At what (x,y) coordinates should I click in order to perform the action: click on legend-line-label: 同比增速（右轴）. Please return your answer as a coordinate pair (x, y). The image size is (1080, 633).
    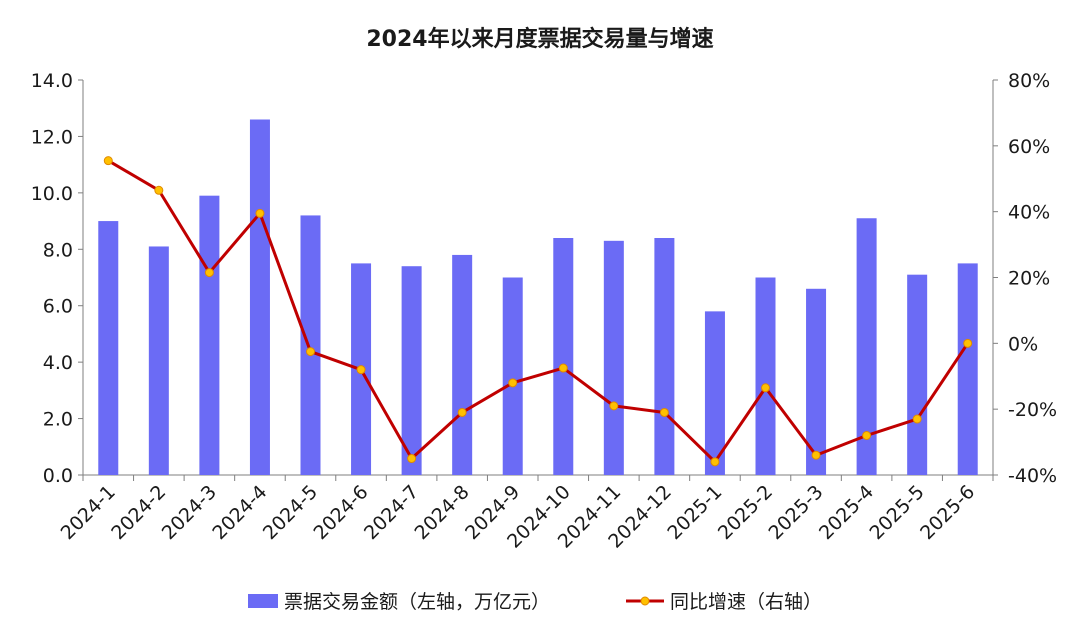
    Looking at the image, I should click on (746, 602).